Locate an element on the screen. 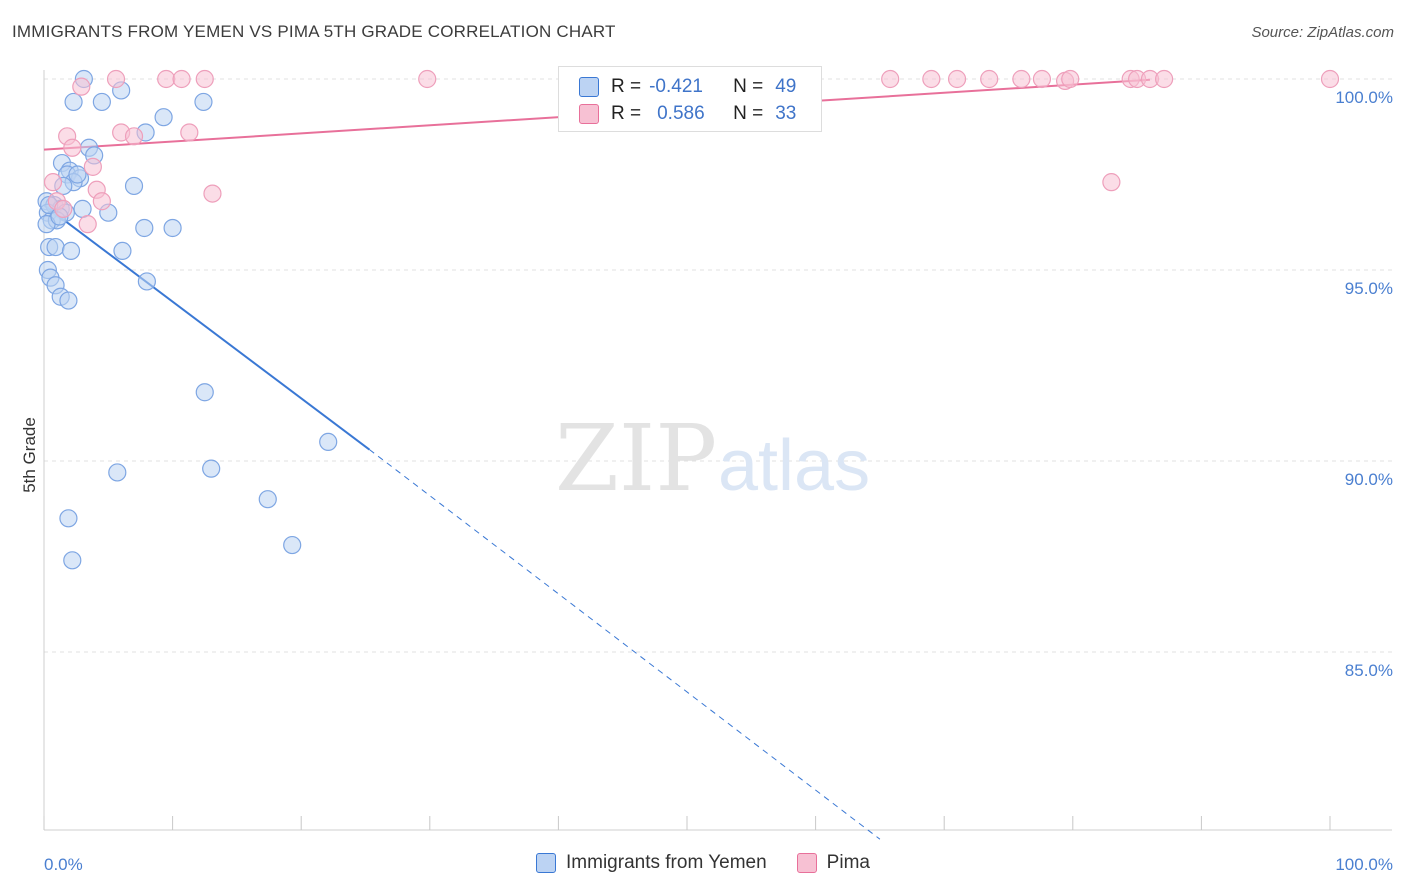  series-legend-yemen: Immigrants from Yemen is located at coordinates (651, 863).